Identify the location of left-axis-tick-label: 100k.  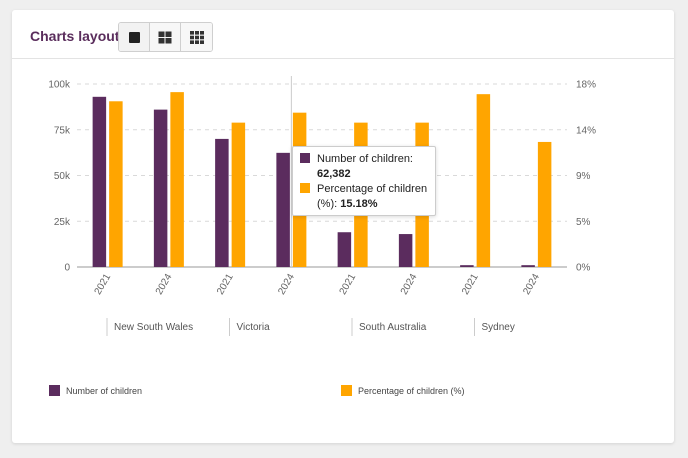
(59, 85).